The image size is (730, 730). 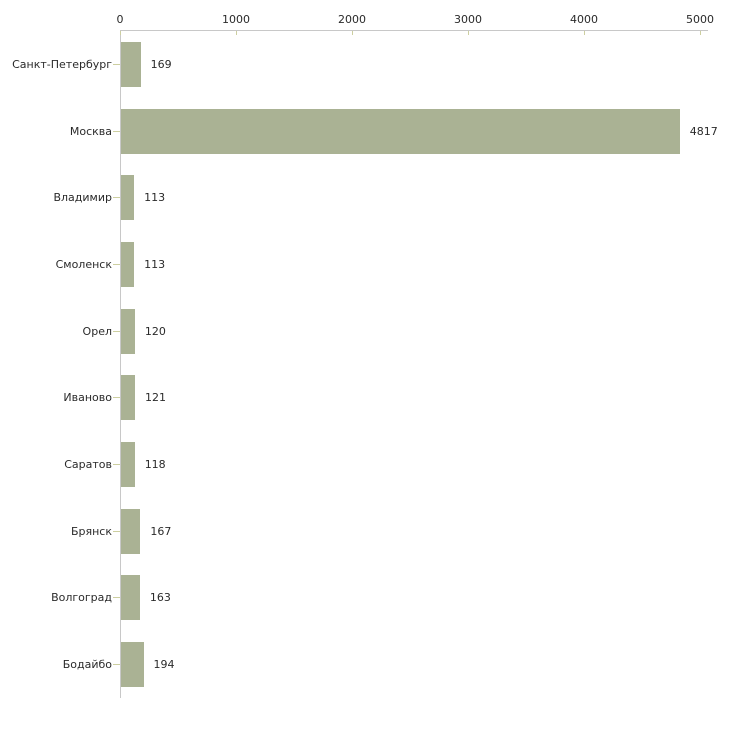 I want to click on chart-row: Орел 120, so click(x=365, y=331).